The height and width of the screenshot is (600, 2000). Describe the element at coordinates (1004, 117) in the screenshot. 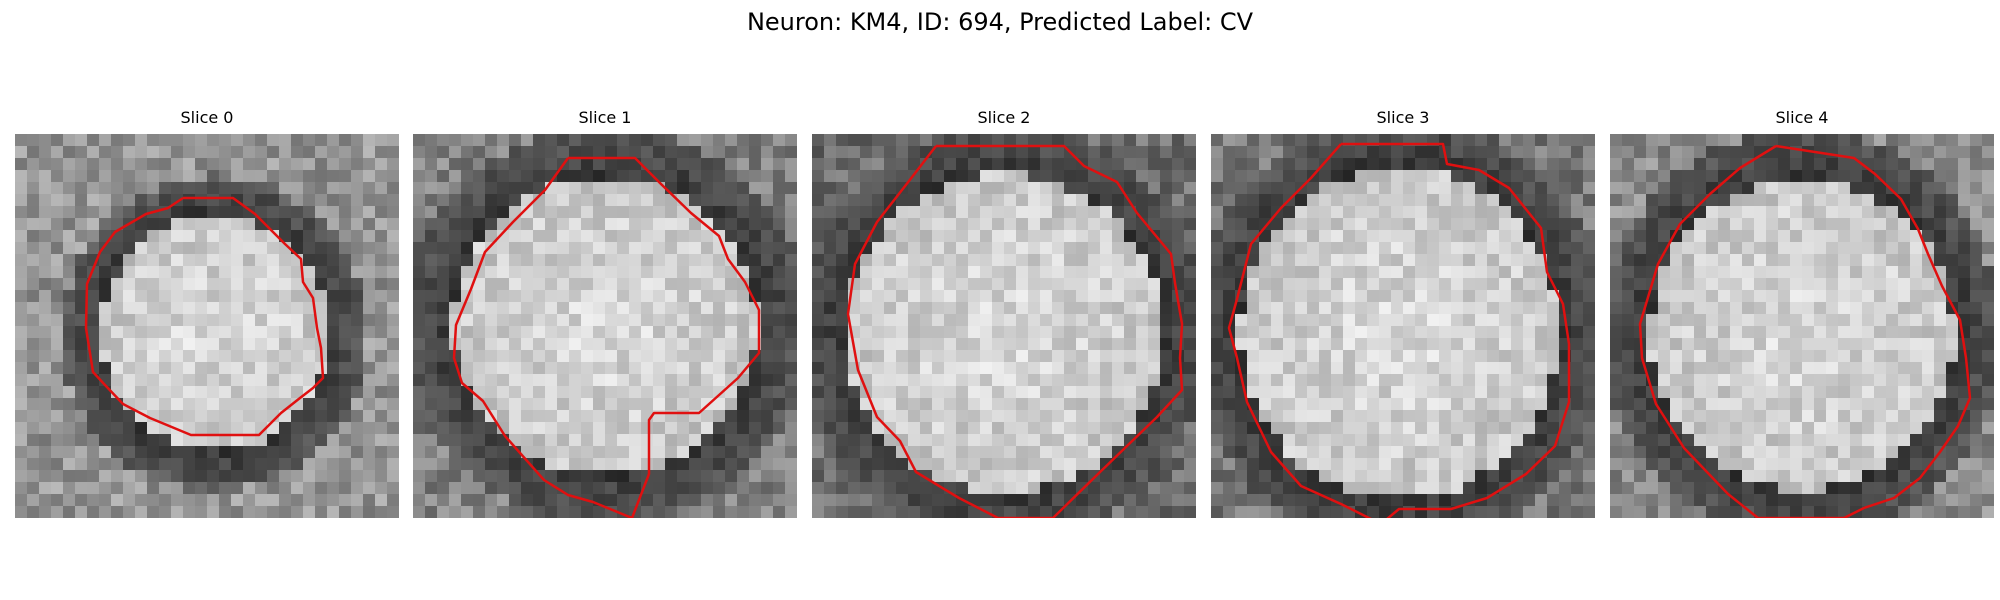

I see `slice-title: Slice 2` at that location.